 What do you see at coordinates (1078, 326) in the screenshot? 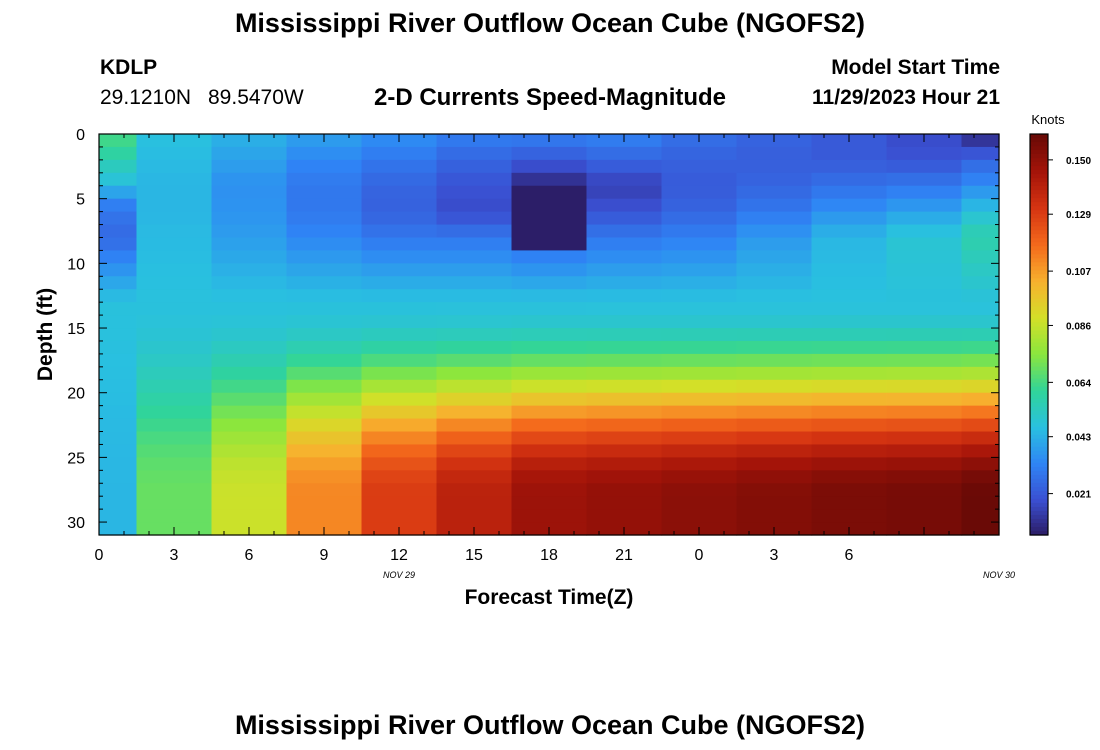
I see `colorbar-tick-label: 0.086` at bounding box center [1078, 326].